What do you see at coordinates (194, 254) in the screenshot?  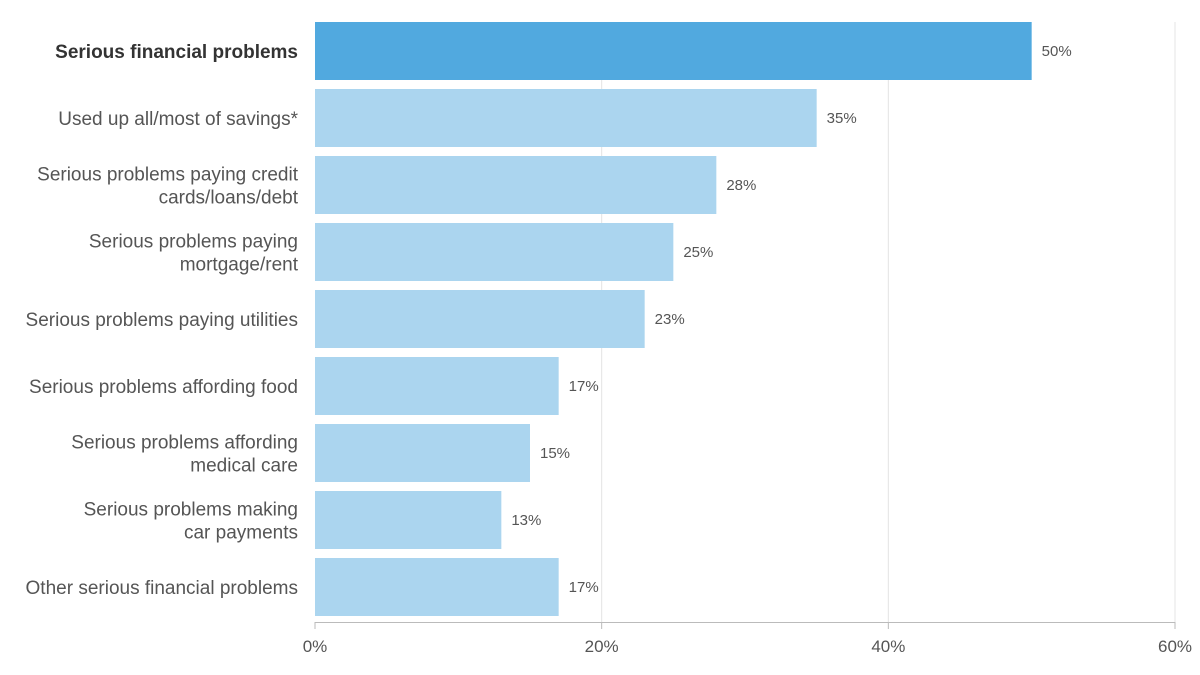 I see `category-label: Serious problems paying mortgage/rent` at bounding box center [194, 254].